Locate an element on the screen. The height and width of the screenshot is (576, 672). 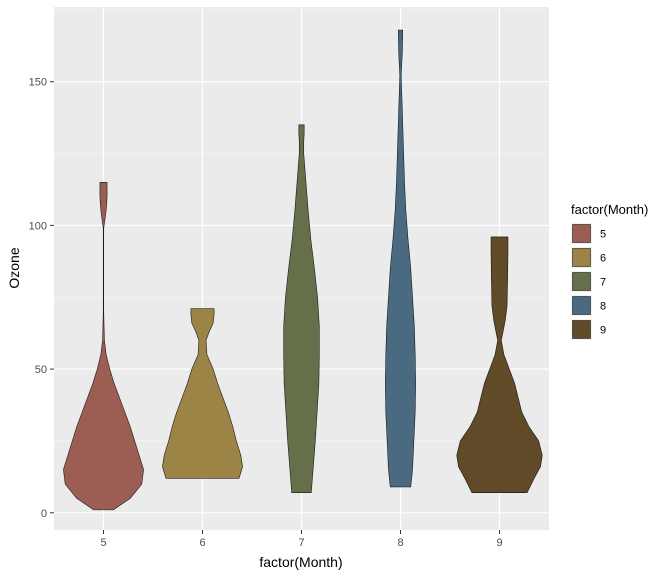
x-tick-label: 5 is located at coordinates (103, 543).